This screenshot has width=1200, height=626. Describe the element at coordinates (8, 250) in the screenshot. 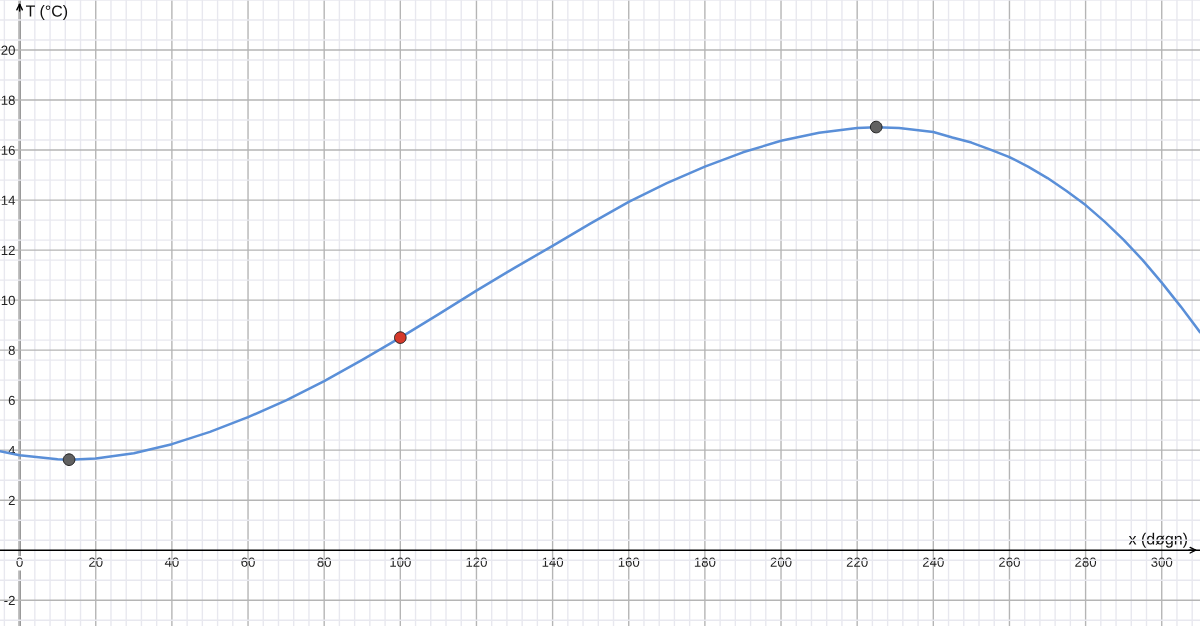

I see `y-tick-label: 12` at that location.